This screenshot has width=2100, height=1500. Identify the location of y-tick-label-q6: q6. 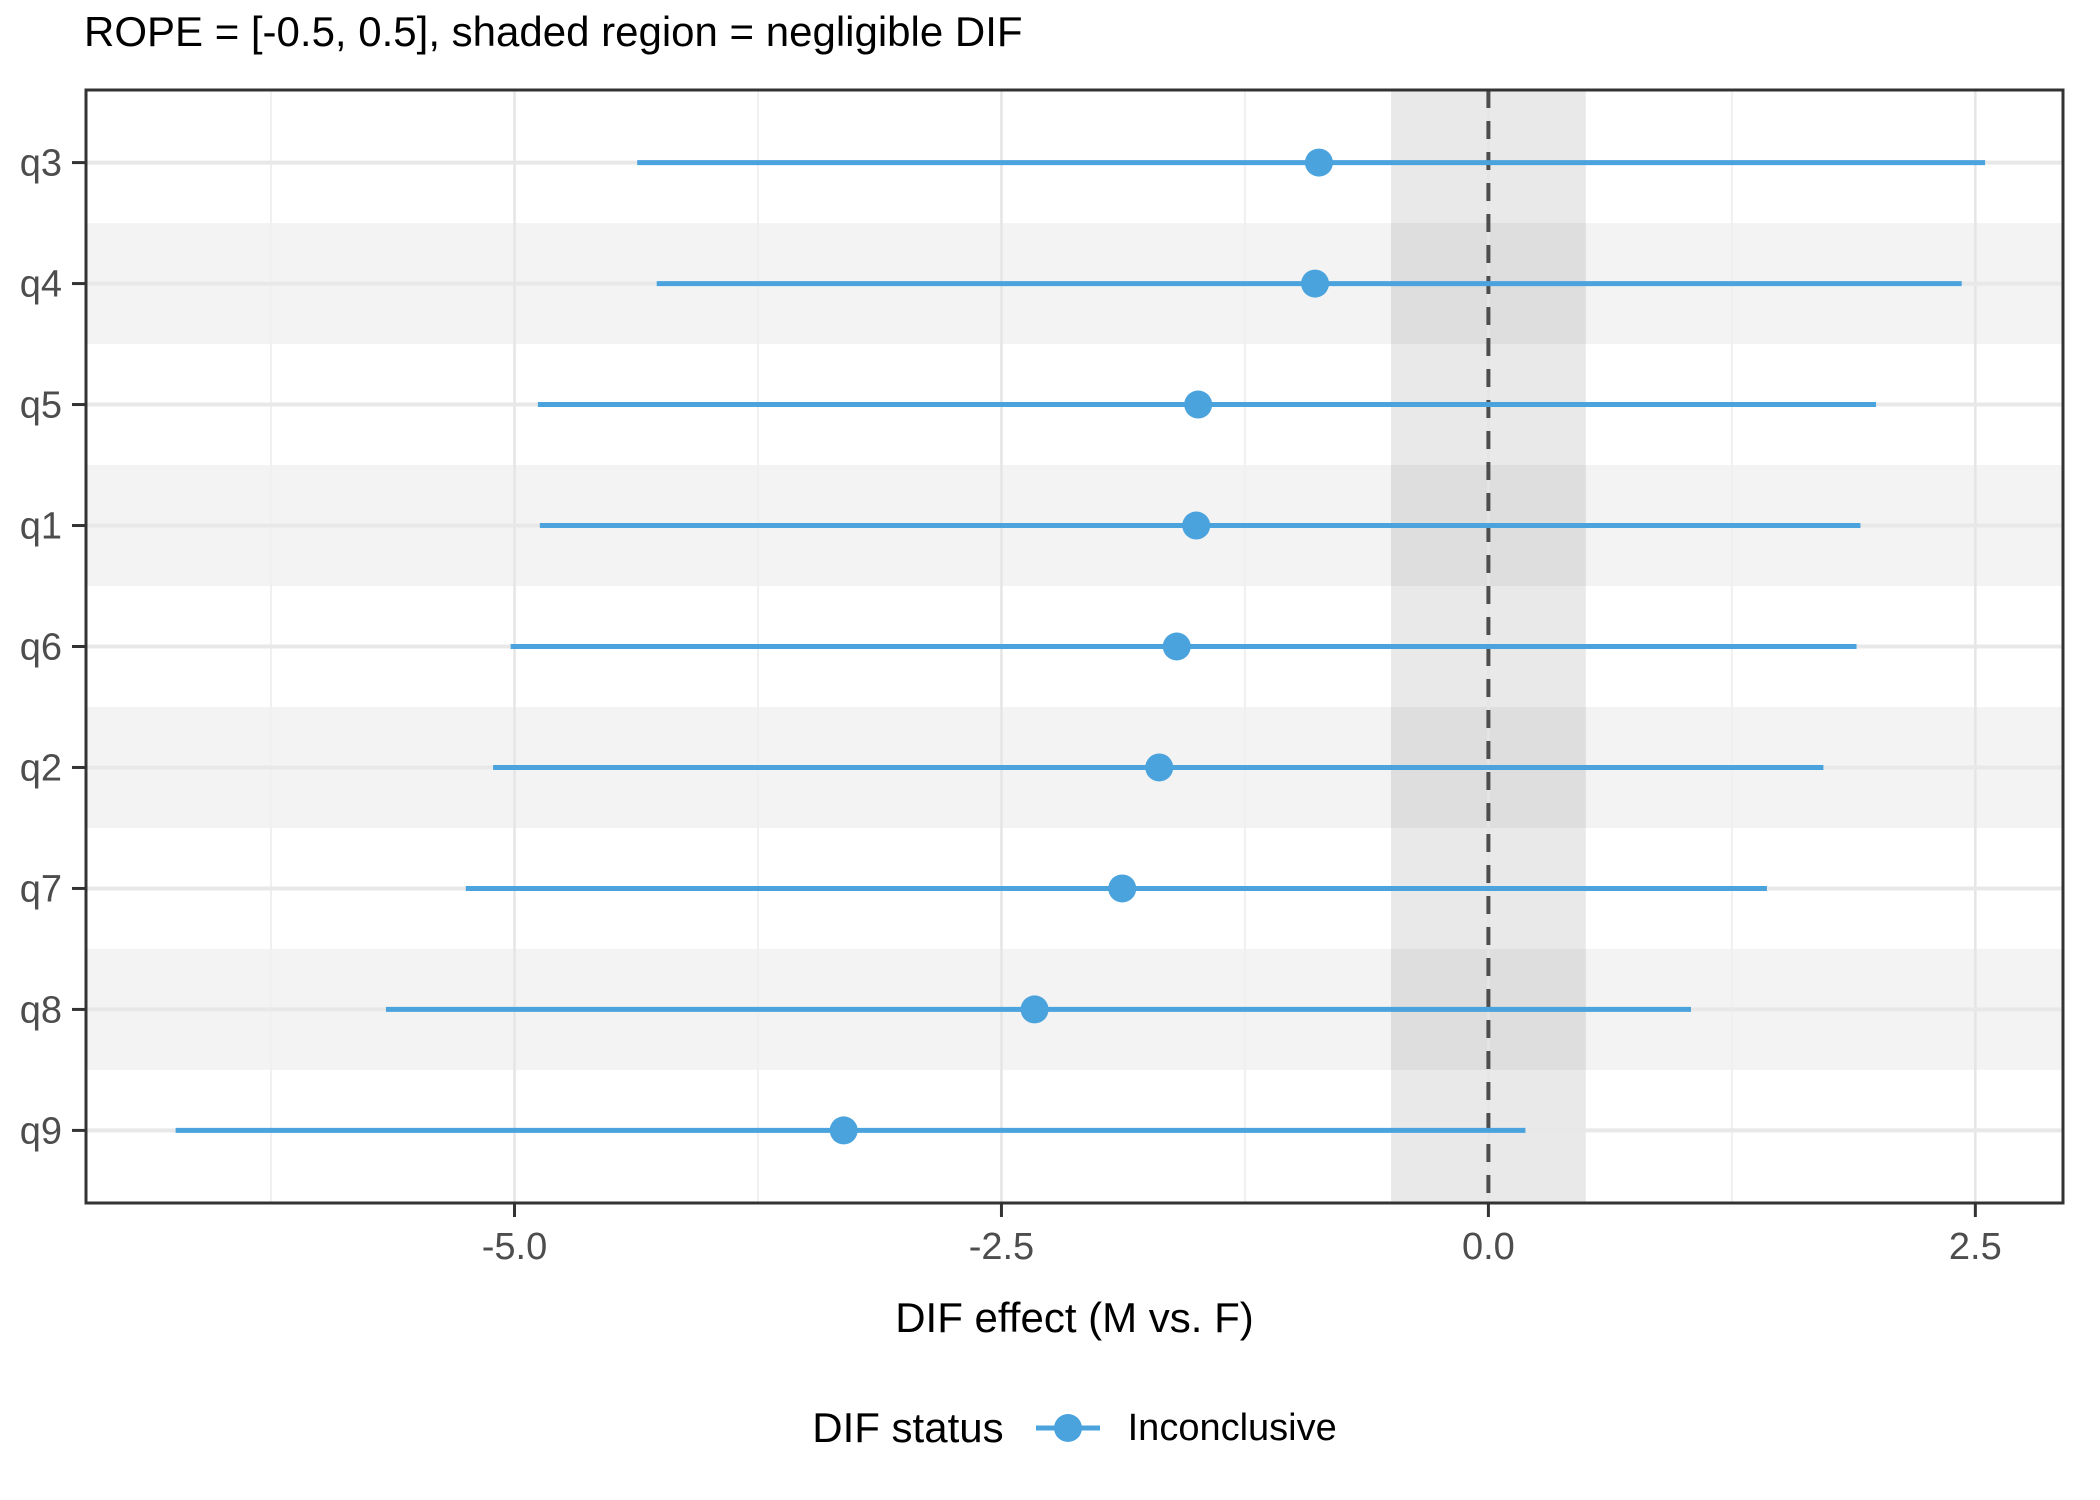
(41, 648).